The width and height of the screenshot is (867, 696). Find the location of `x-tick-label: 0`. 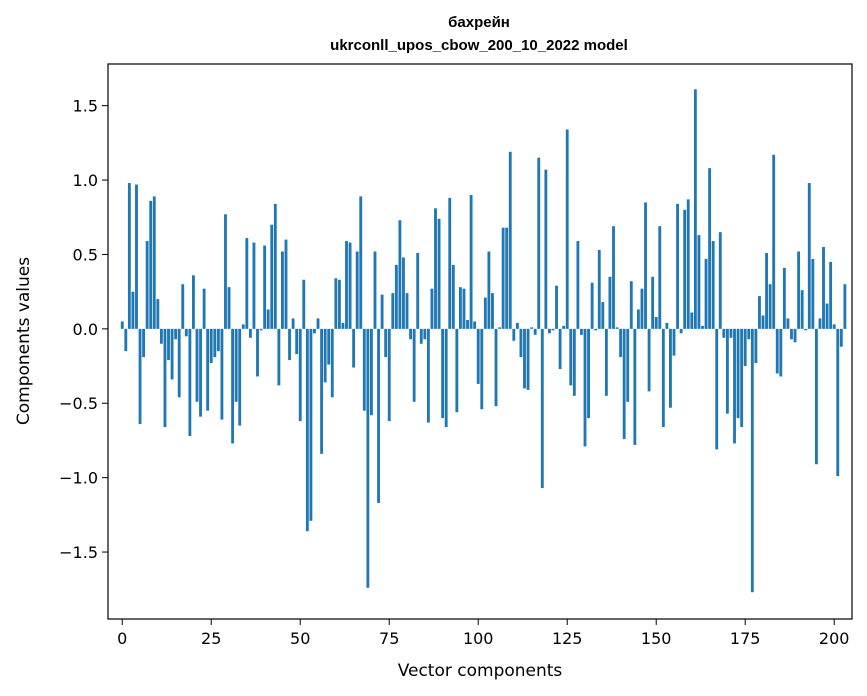

x-tick-label: 0 is located at coordinates (122, 638).